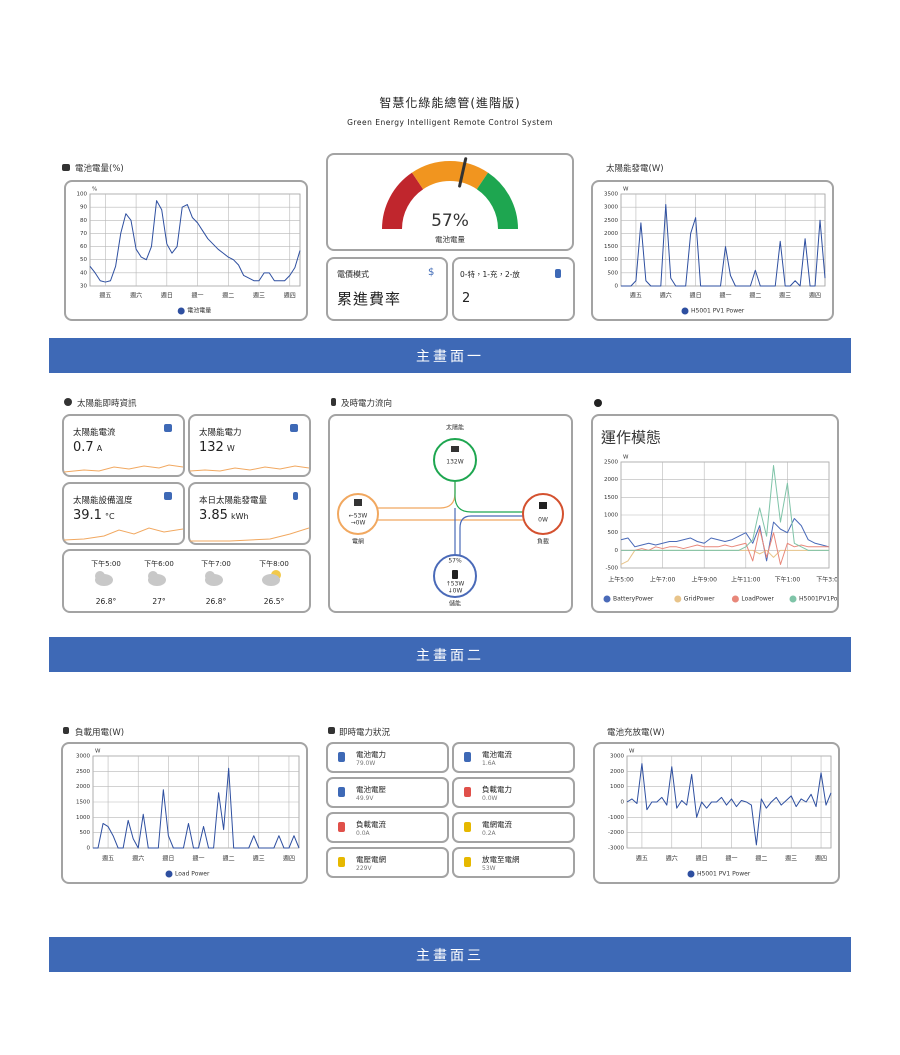 The image size is (900, 1055). Describe the element at coordinates (123, 468) in the screenshot. I see `card-wave` at that location.